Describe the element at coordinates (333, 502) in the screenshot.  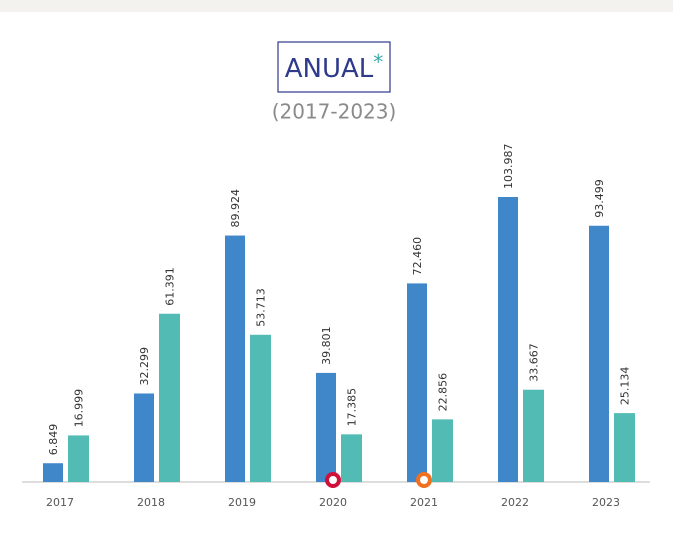
I see `x-tick-label: 2020` at that location.